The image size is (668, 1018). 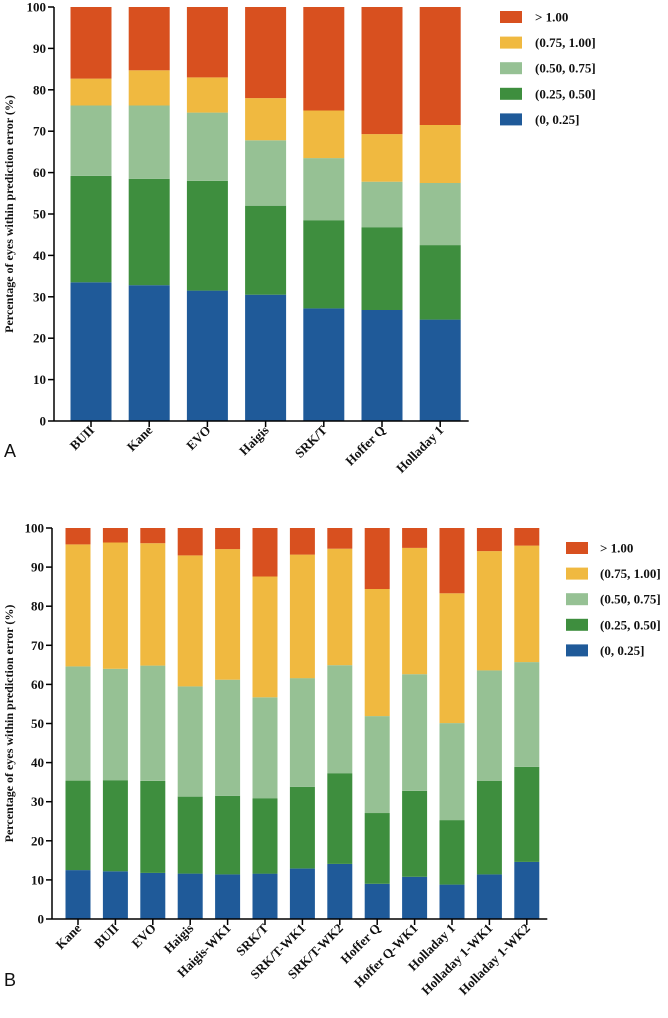 I want to click on legend-label: (0, 0.25], so click(x=557, y=119).